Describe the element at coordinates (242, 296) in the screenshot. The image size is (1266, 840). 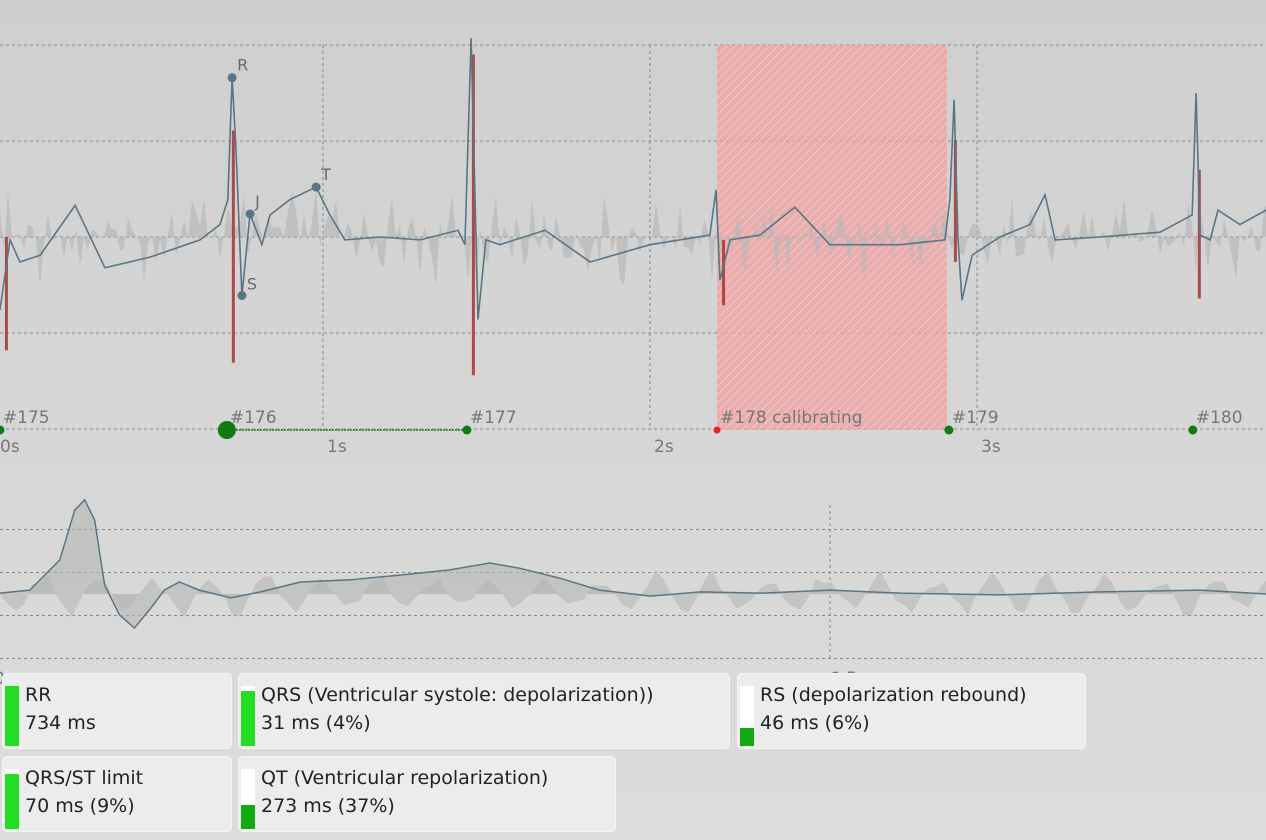
I see `wave-point-s` at that location.